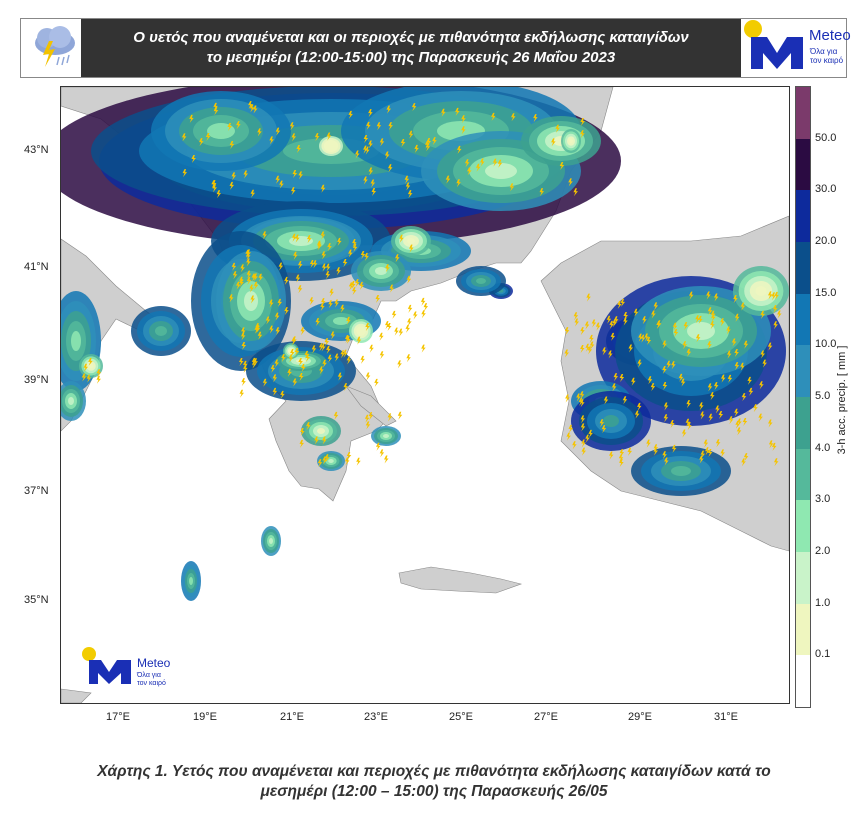 This screenshot has height=822, width=868. What do you see at coordinates (773, 44) in the screenshot?
I see `meteo-m-icon` at bounding box center [773, 44].